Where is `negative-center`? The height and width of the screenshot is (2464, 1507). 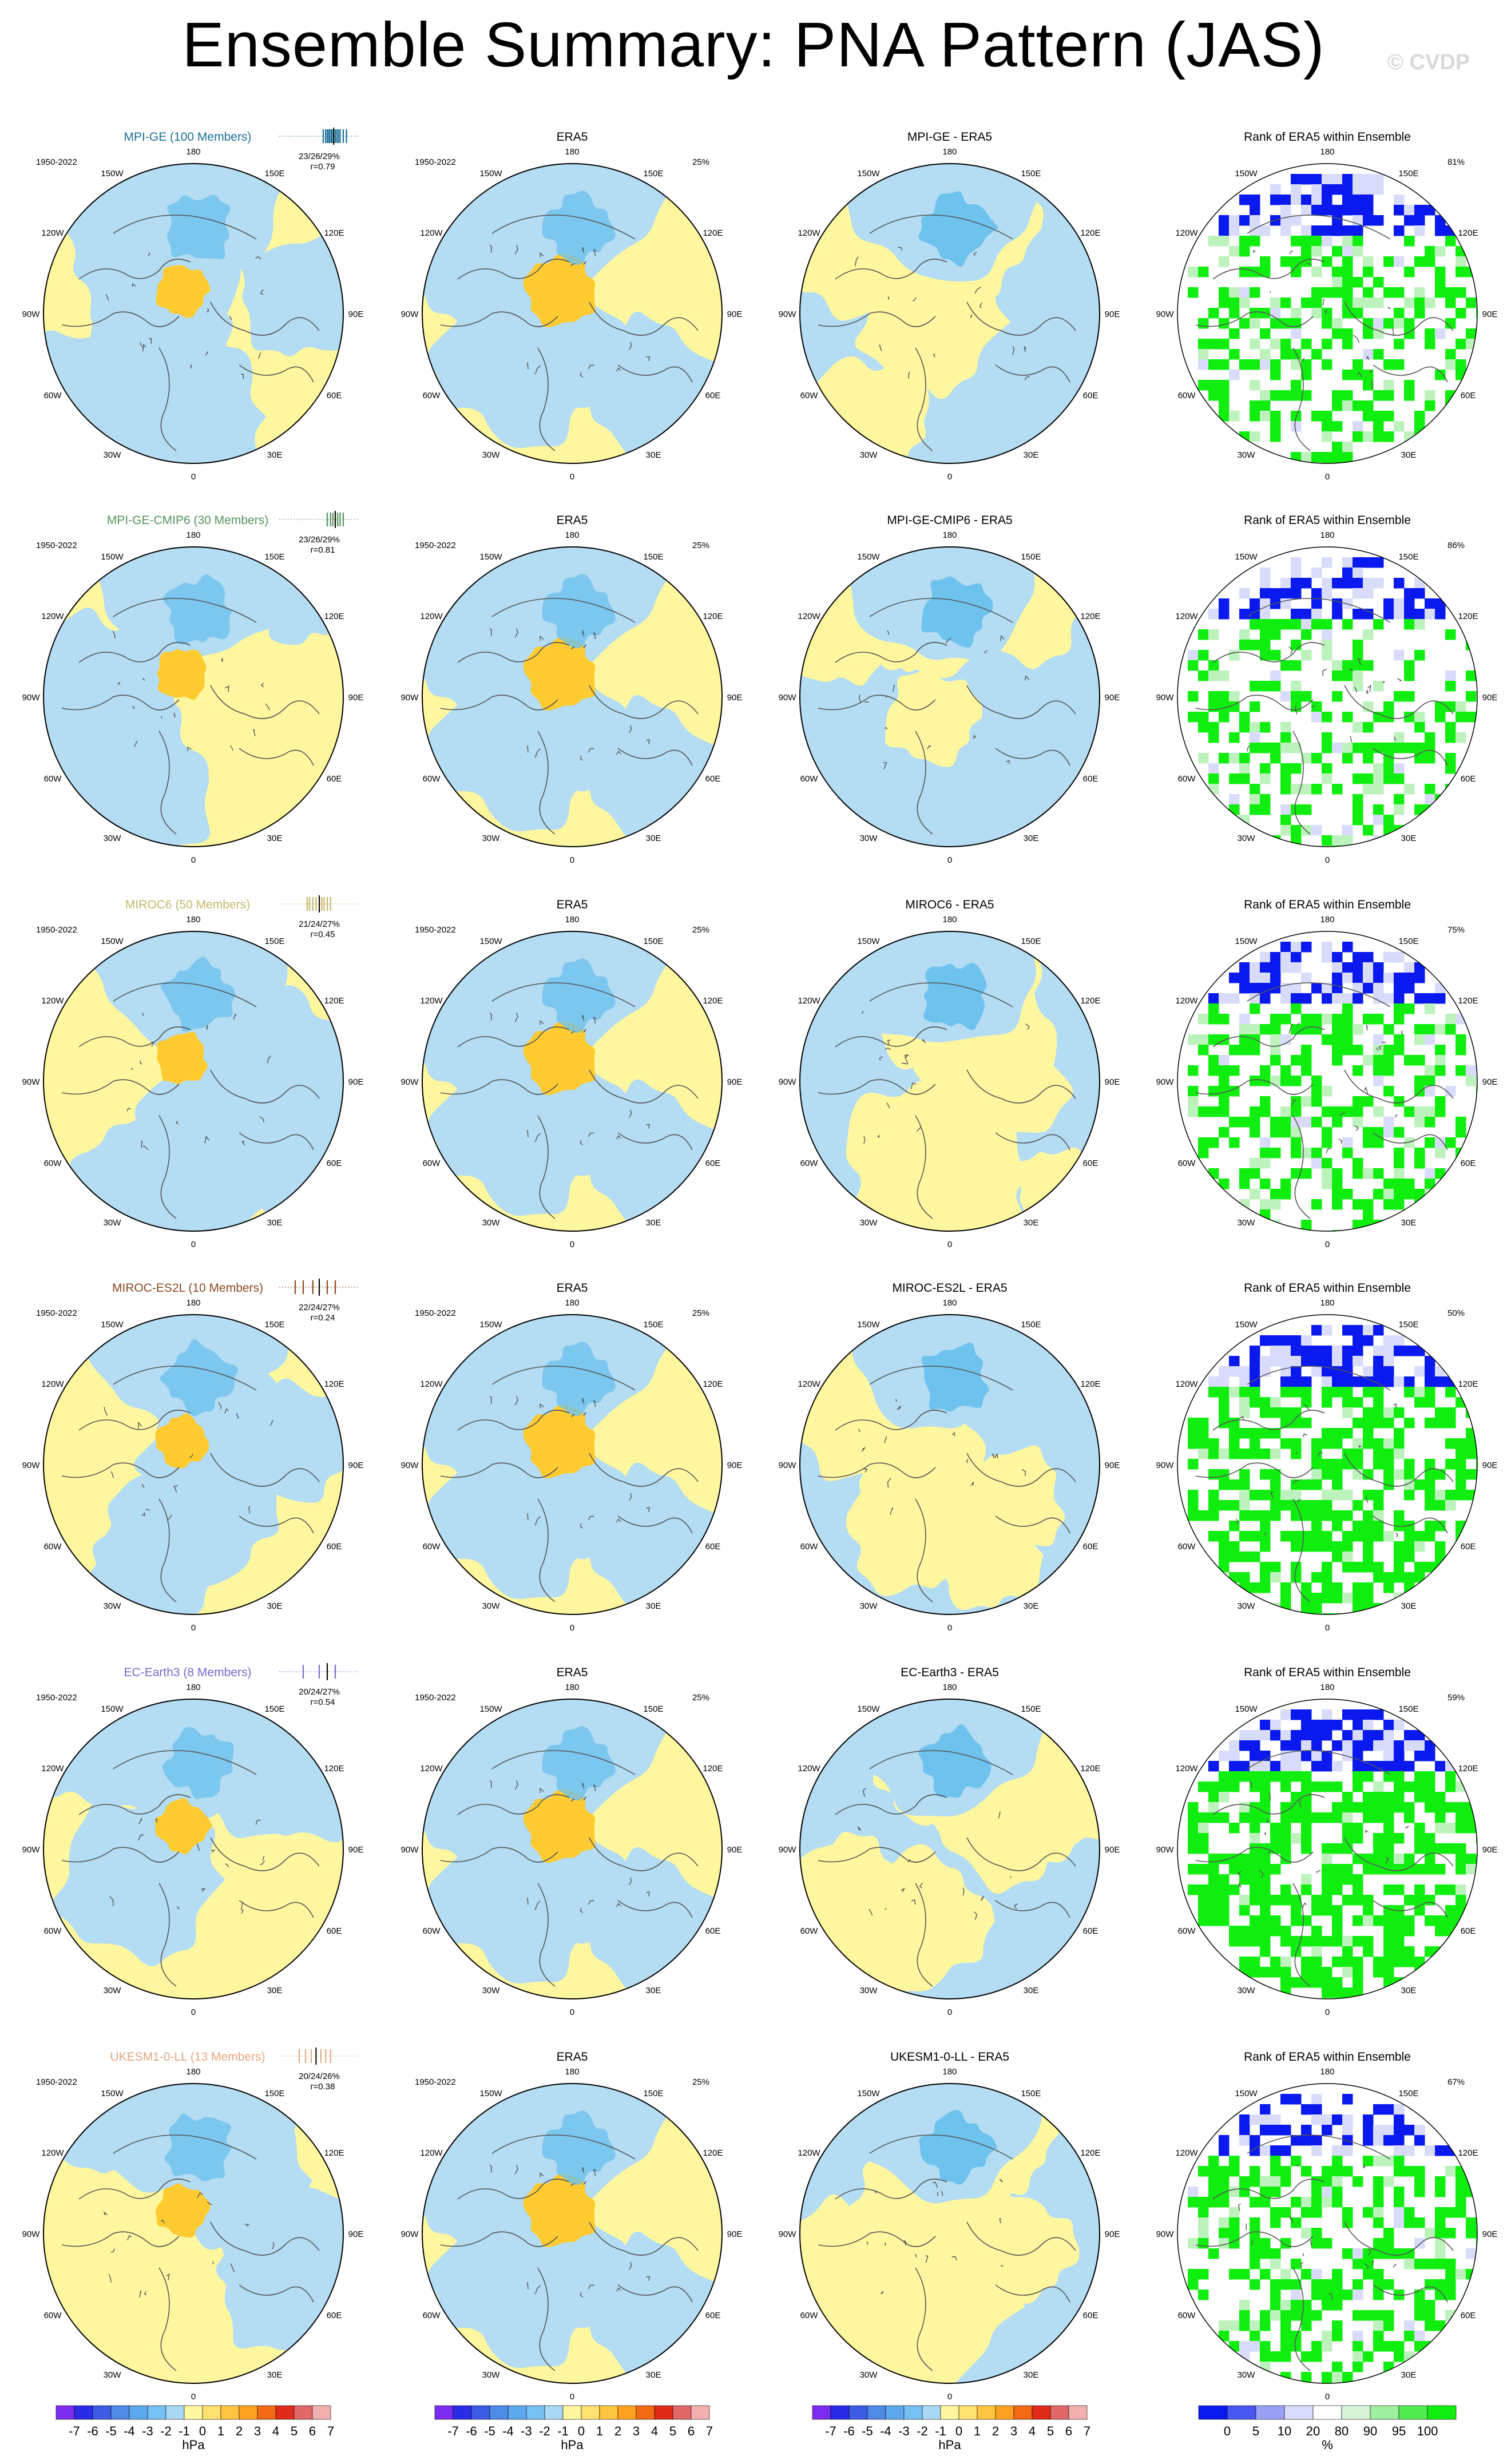
negative-center is located at coordinates (198, 994).